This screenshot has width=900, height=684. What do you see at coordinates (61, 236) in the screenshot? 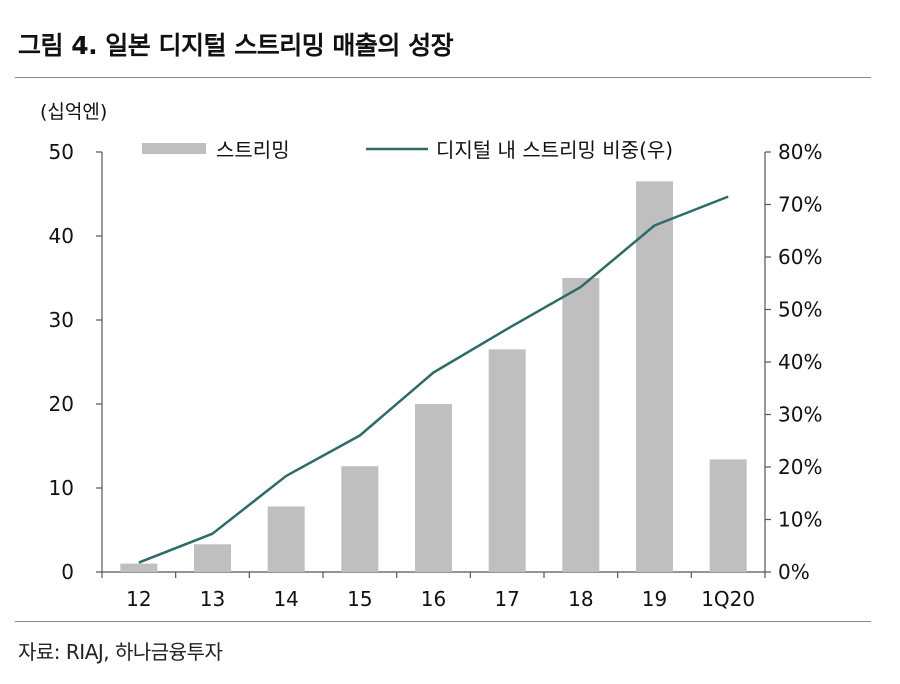
I see `y-tick-label-left: 40` at bounding box center [61, 236].